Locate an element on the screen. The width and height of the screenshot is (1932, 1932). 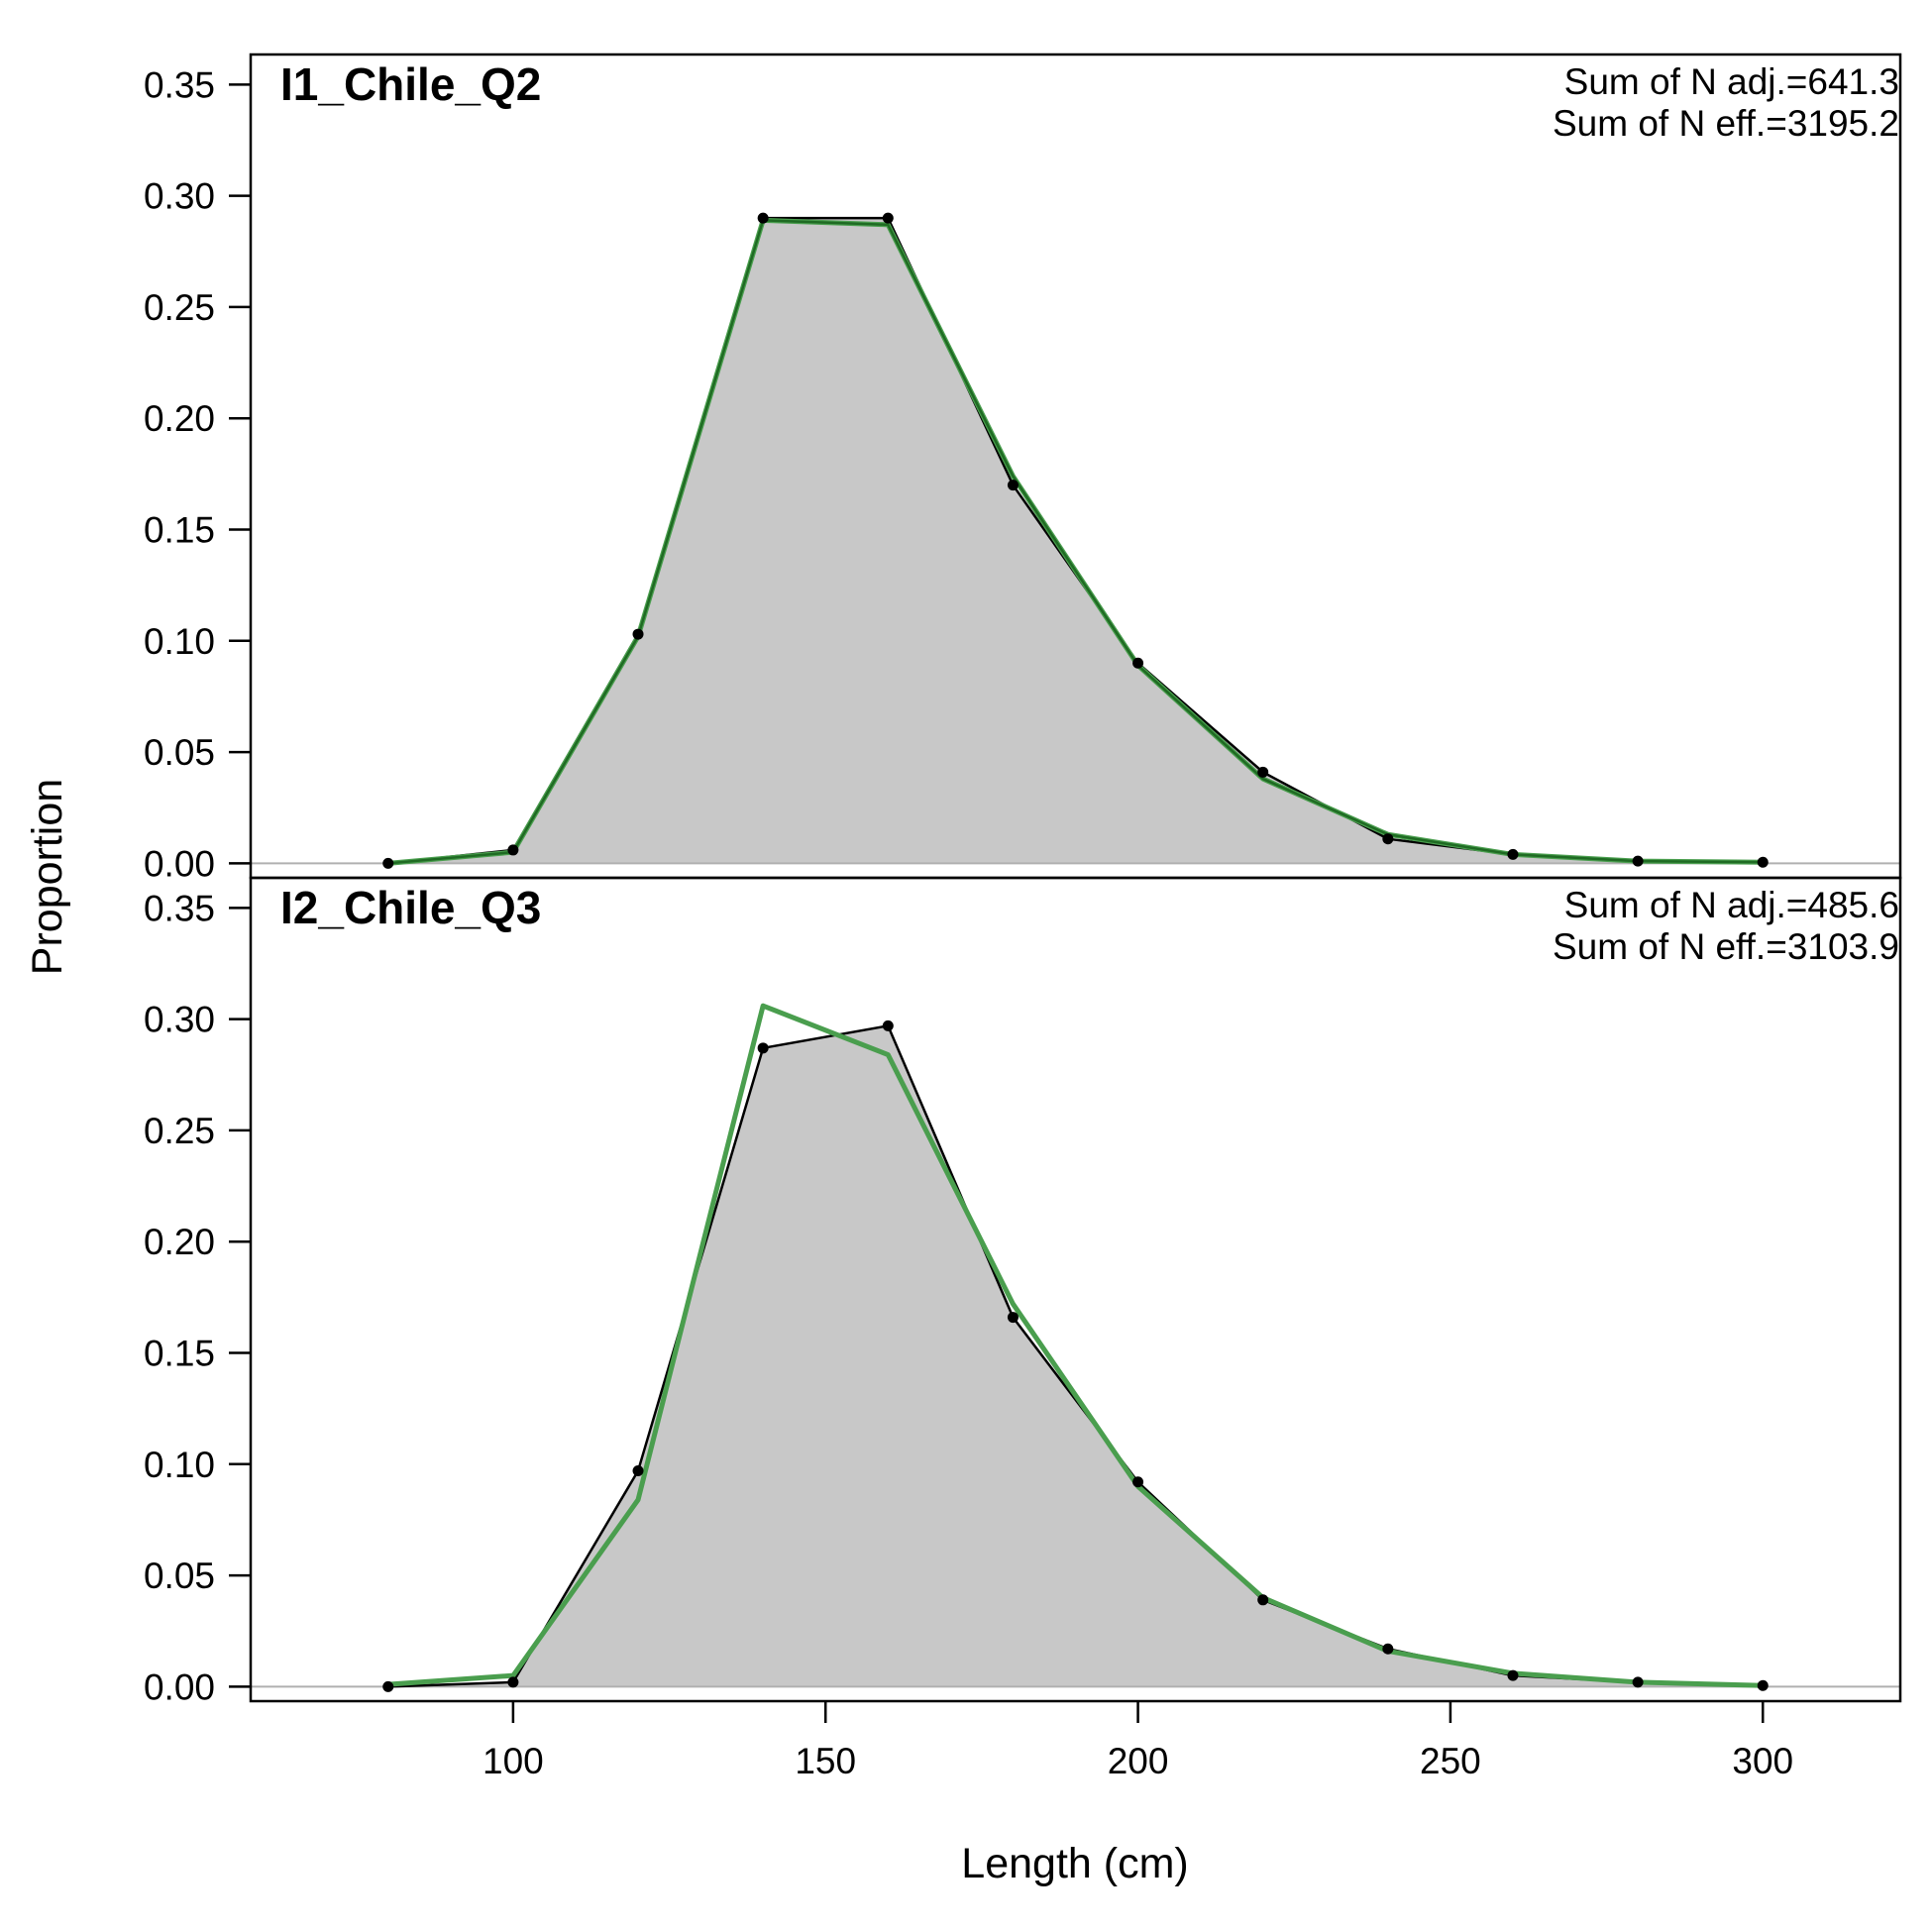
y-tick-label-panel-1: 0.30 is located at coordinates (179, 196).